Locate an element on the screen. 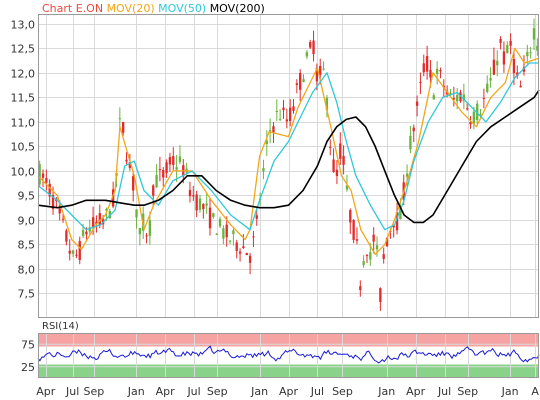 This screenshot has height=400, width=540. price-tick-label: 9,5 is located at coordinates (27, 196).